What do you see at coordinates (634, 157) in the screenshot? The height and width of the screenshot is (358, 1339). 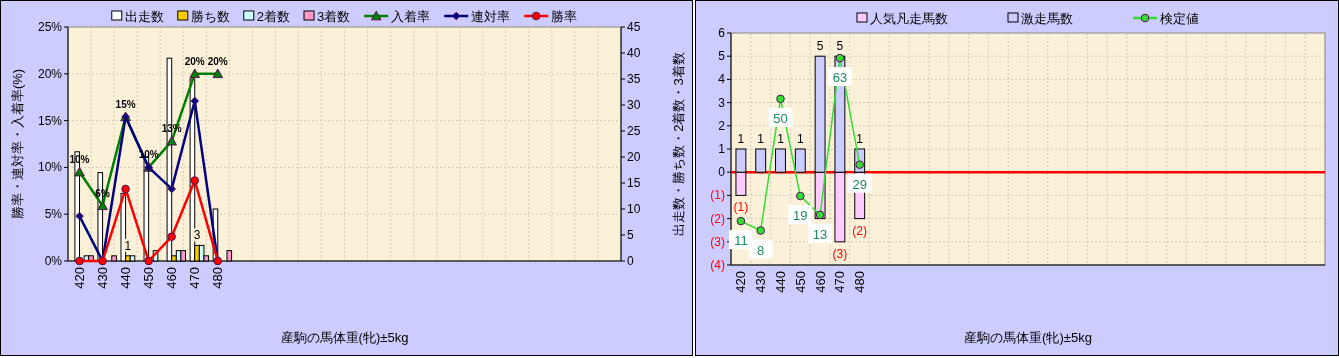 I see `y2-tick-label: 20` at bounding box center [634, 157].